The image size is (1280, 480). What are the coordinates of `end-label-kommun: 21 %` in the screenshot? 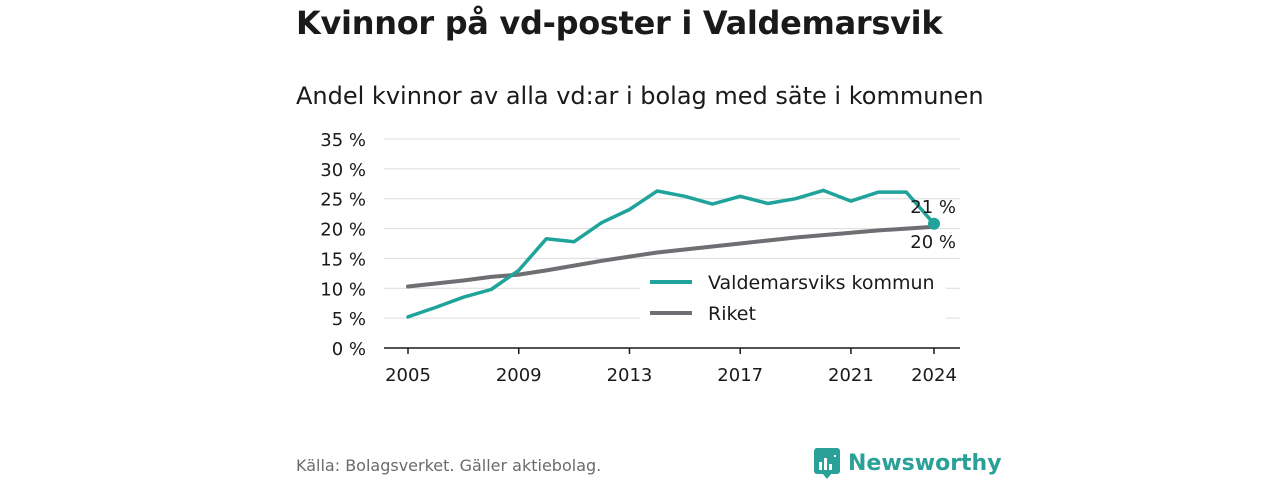 It's located at (933, 207).